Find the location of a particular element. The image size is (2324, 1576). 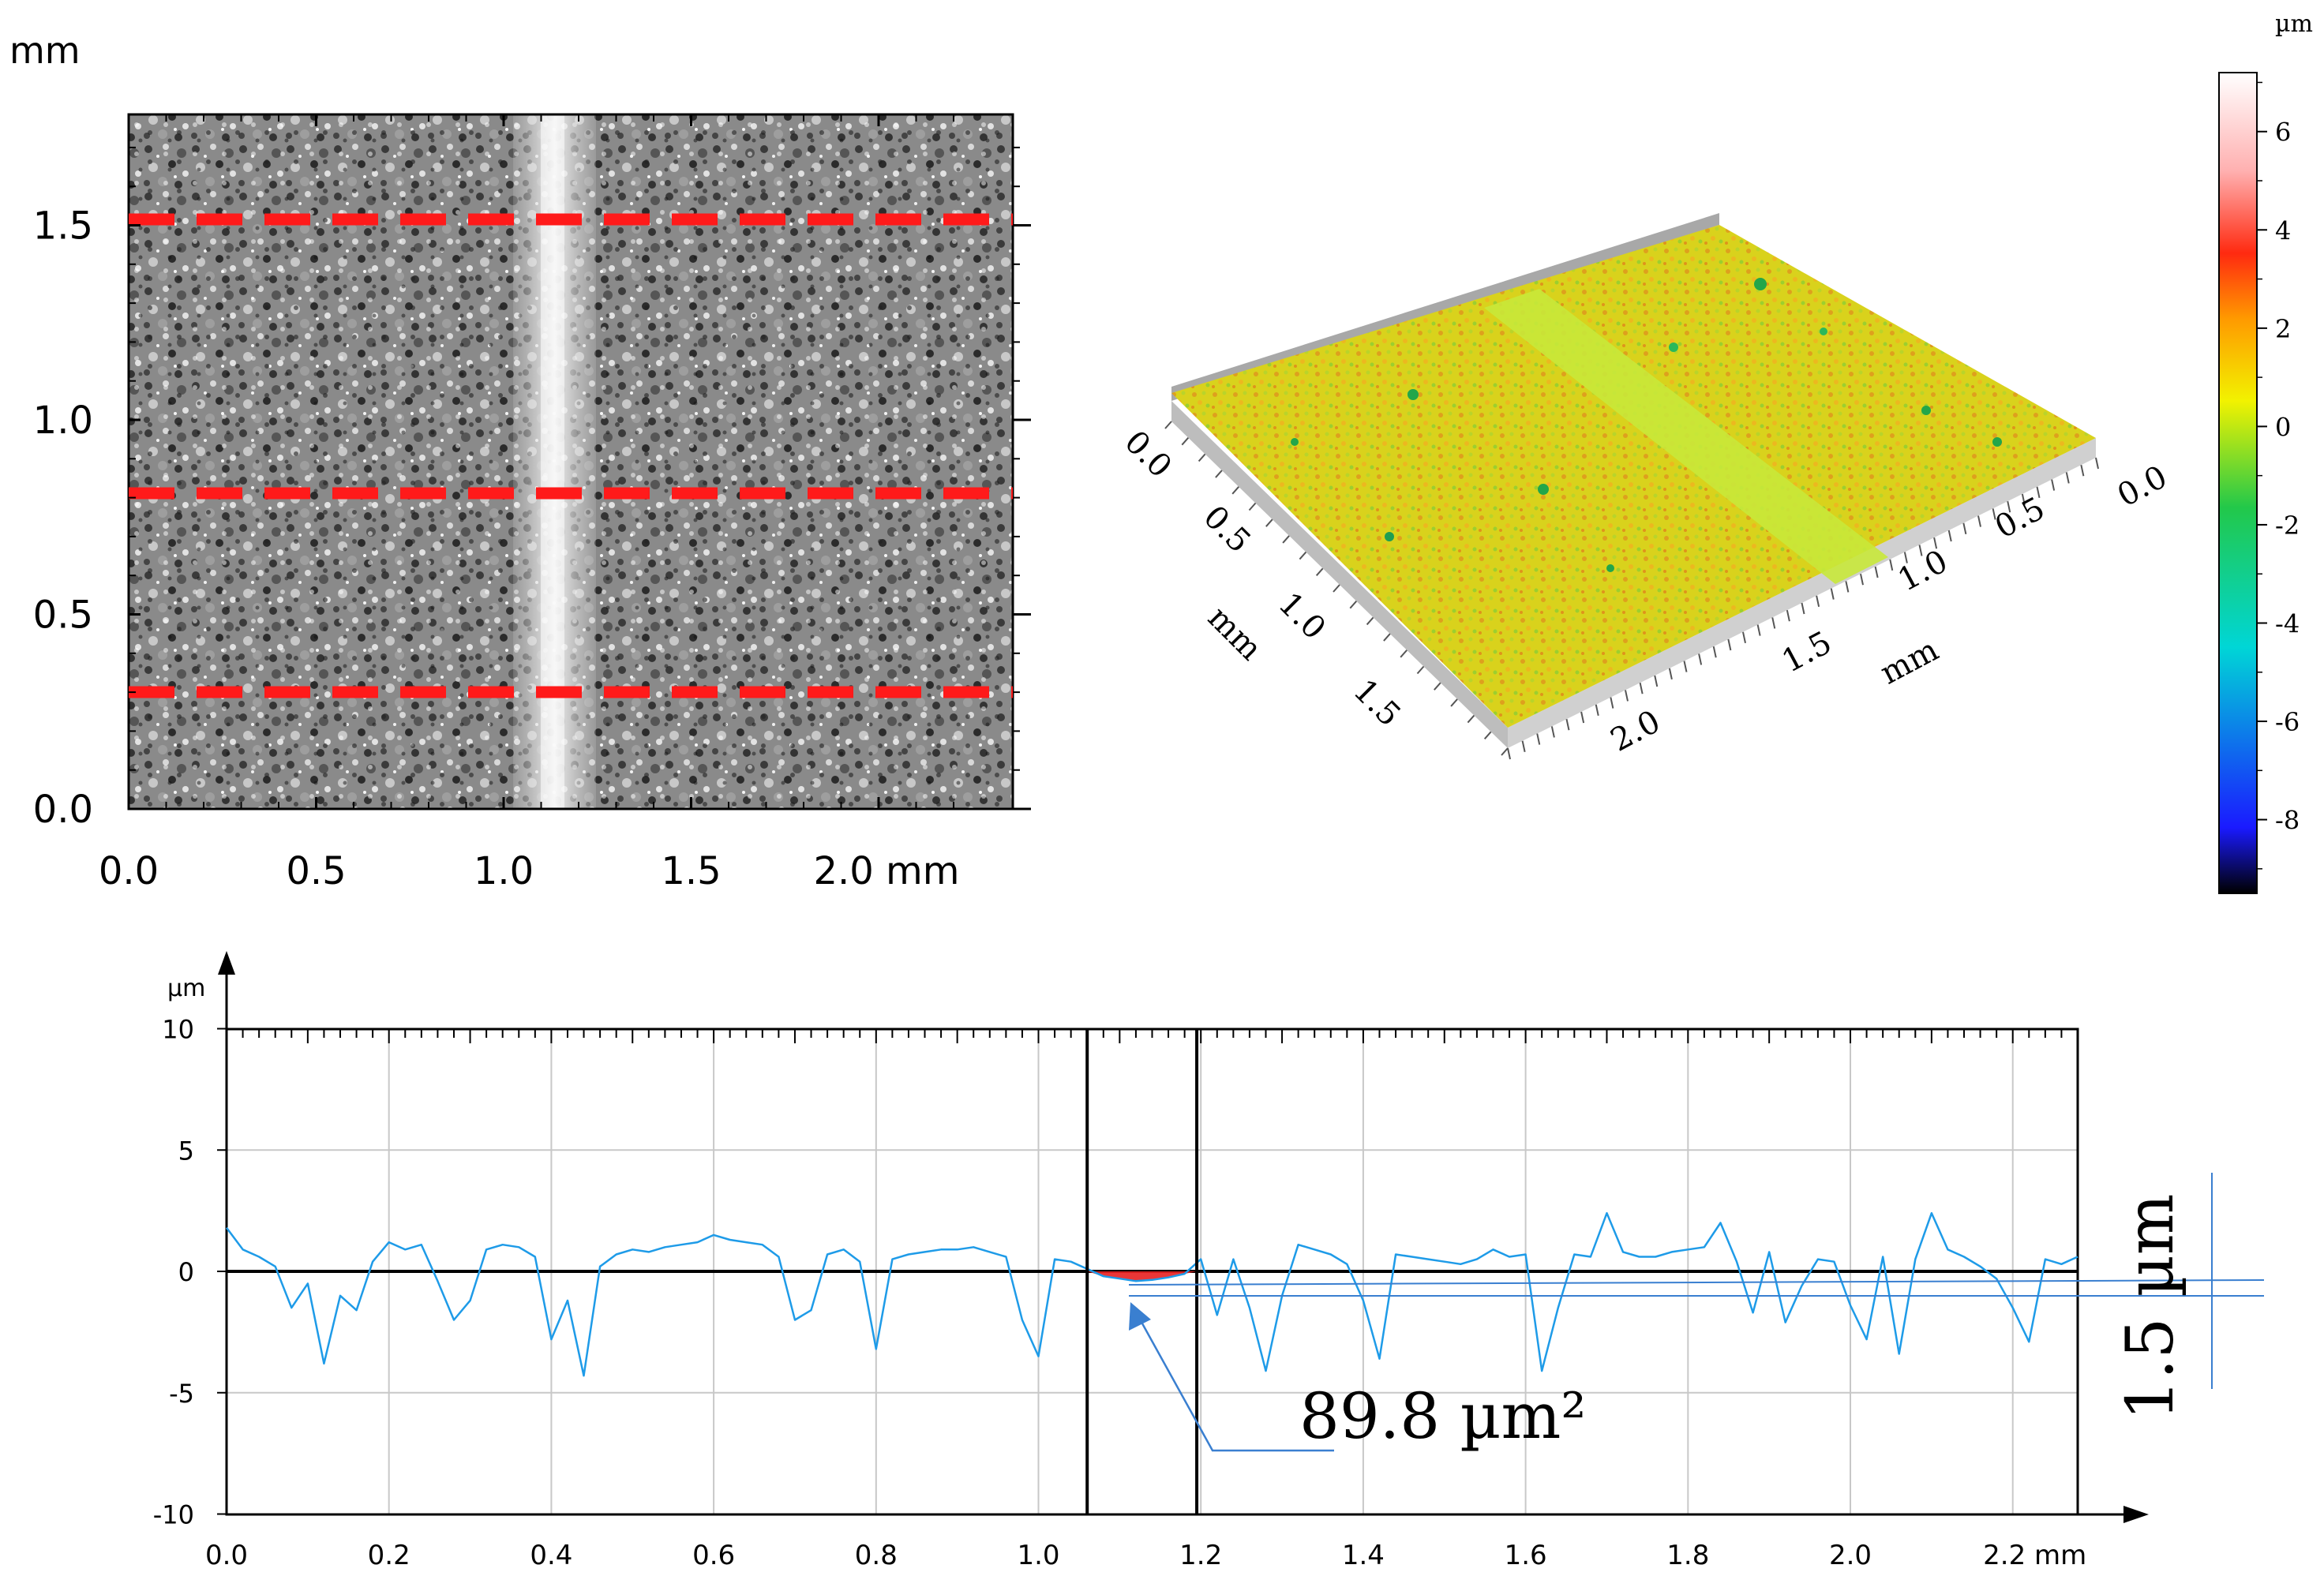

panel-b-depth-tick-label: 0.0 is located at coordinates (1148, 454).